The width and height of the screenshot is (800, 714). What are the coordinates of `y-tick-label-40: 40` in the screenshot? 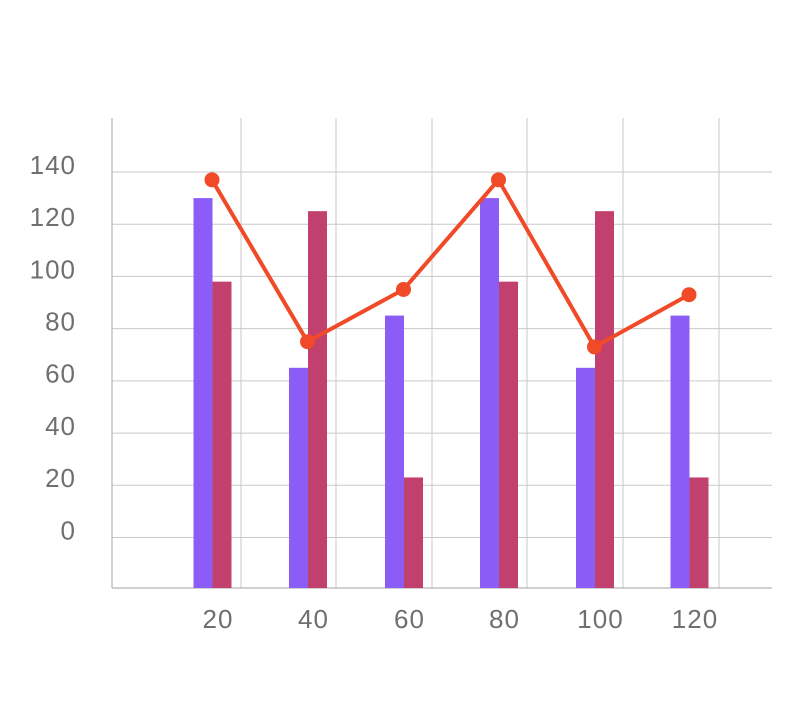 It's located at (60, 426).